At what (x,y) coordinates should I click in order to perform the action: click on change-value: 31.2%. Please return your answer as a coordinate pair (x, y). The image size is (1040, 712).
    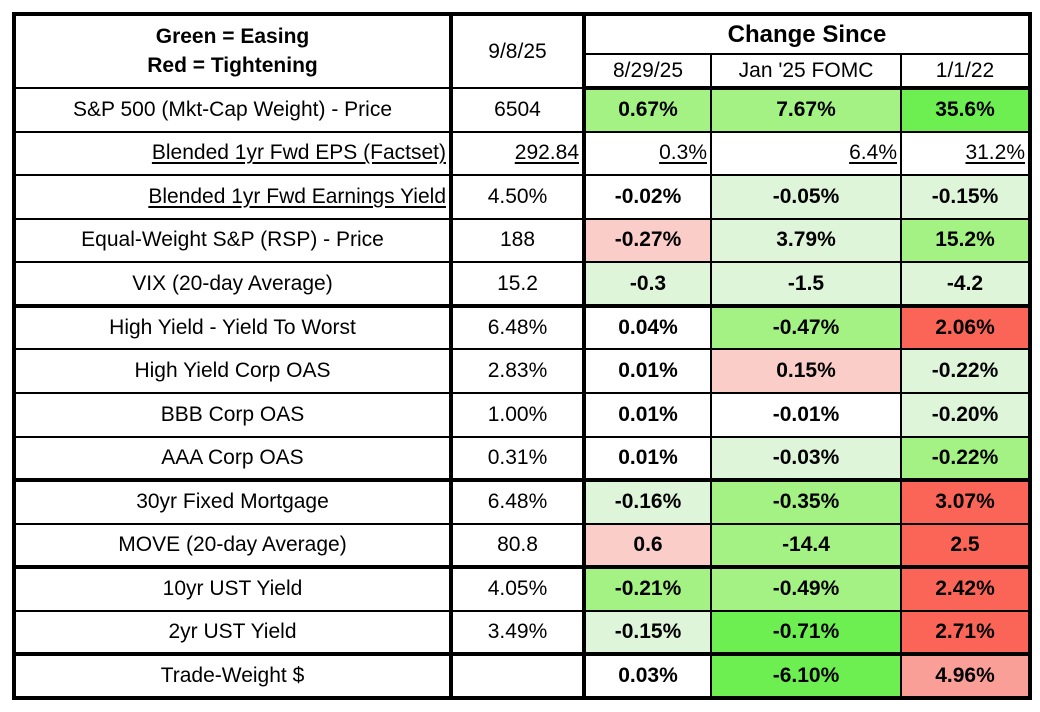
    Looking at the image, I should click on (965, 153).